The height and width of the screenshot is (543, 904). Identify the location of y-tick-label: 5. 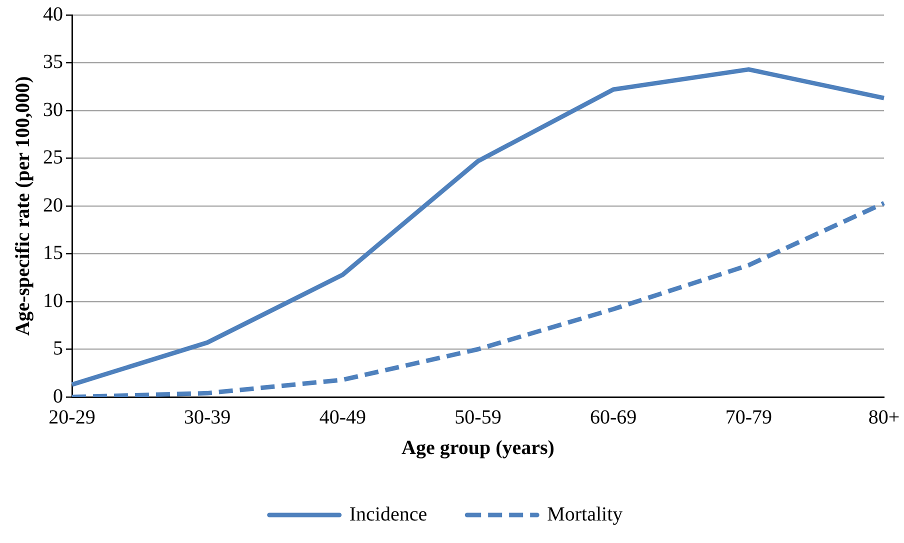
(58, 349).